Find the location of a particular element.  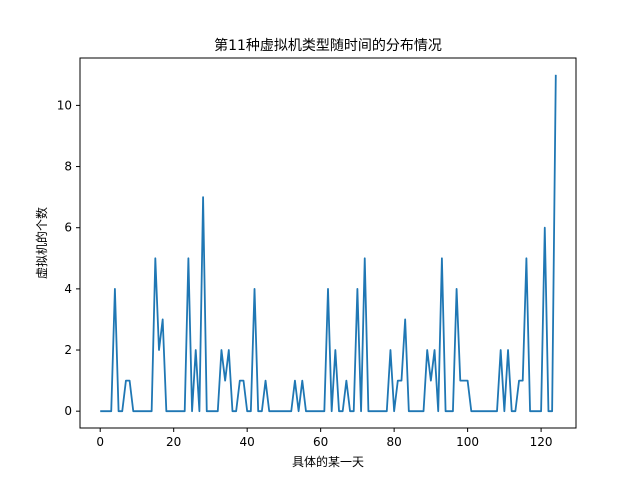

y-tick-label: 8 is located at coordinates (68, 167).